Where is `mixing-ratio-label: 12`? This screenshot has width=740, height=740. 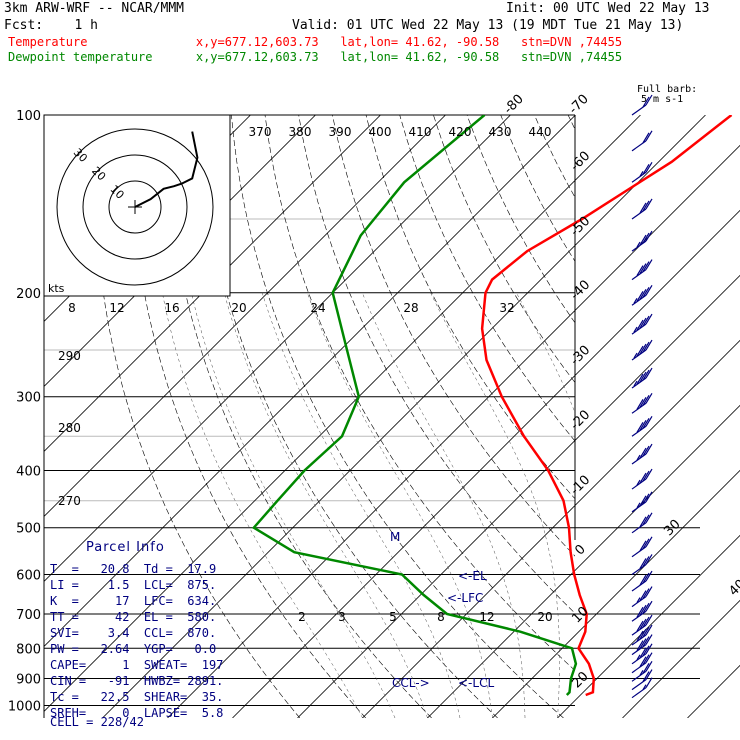 mixing-ratio-label: 12 is located at coordinates (486, 617).